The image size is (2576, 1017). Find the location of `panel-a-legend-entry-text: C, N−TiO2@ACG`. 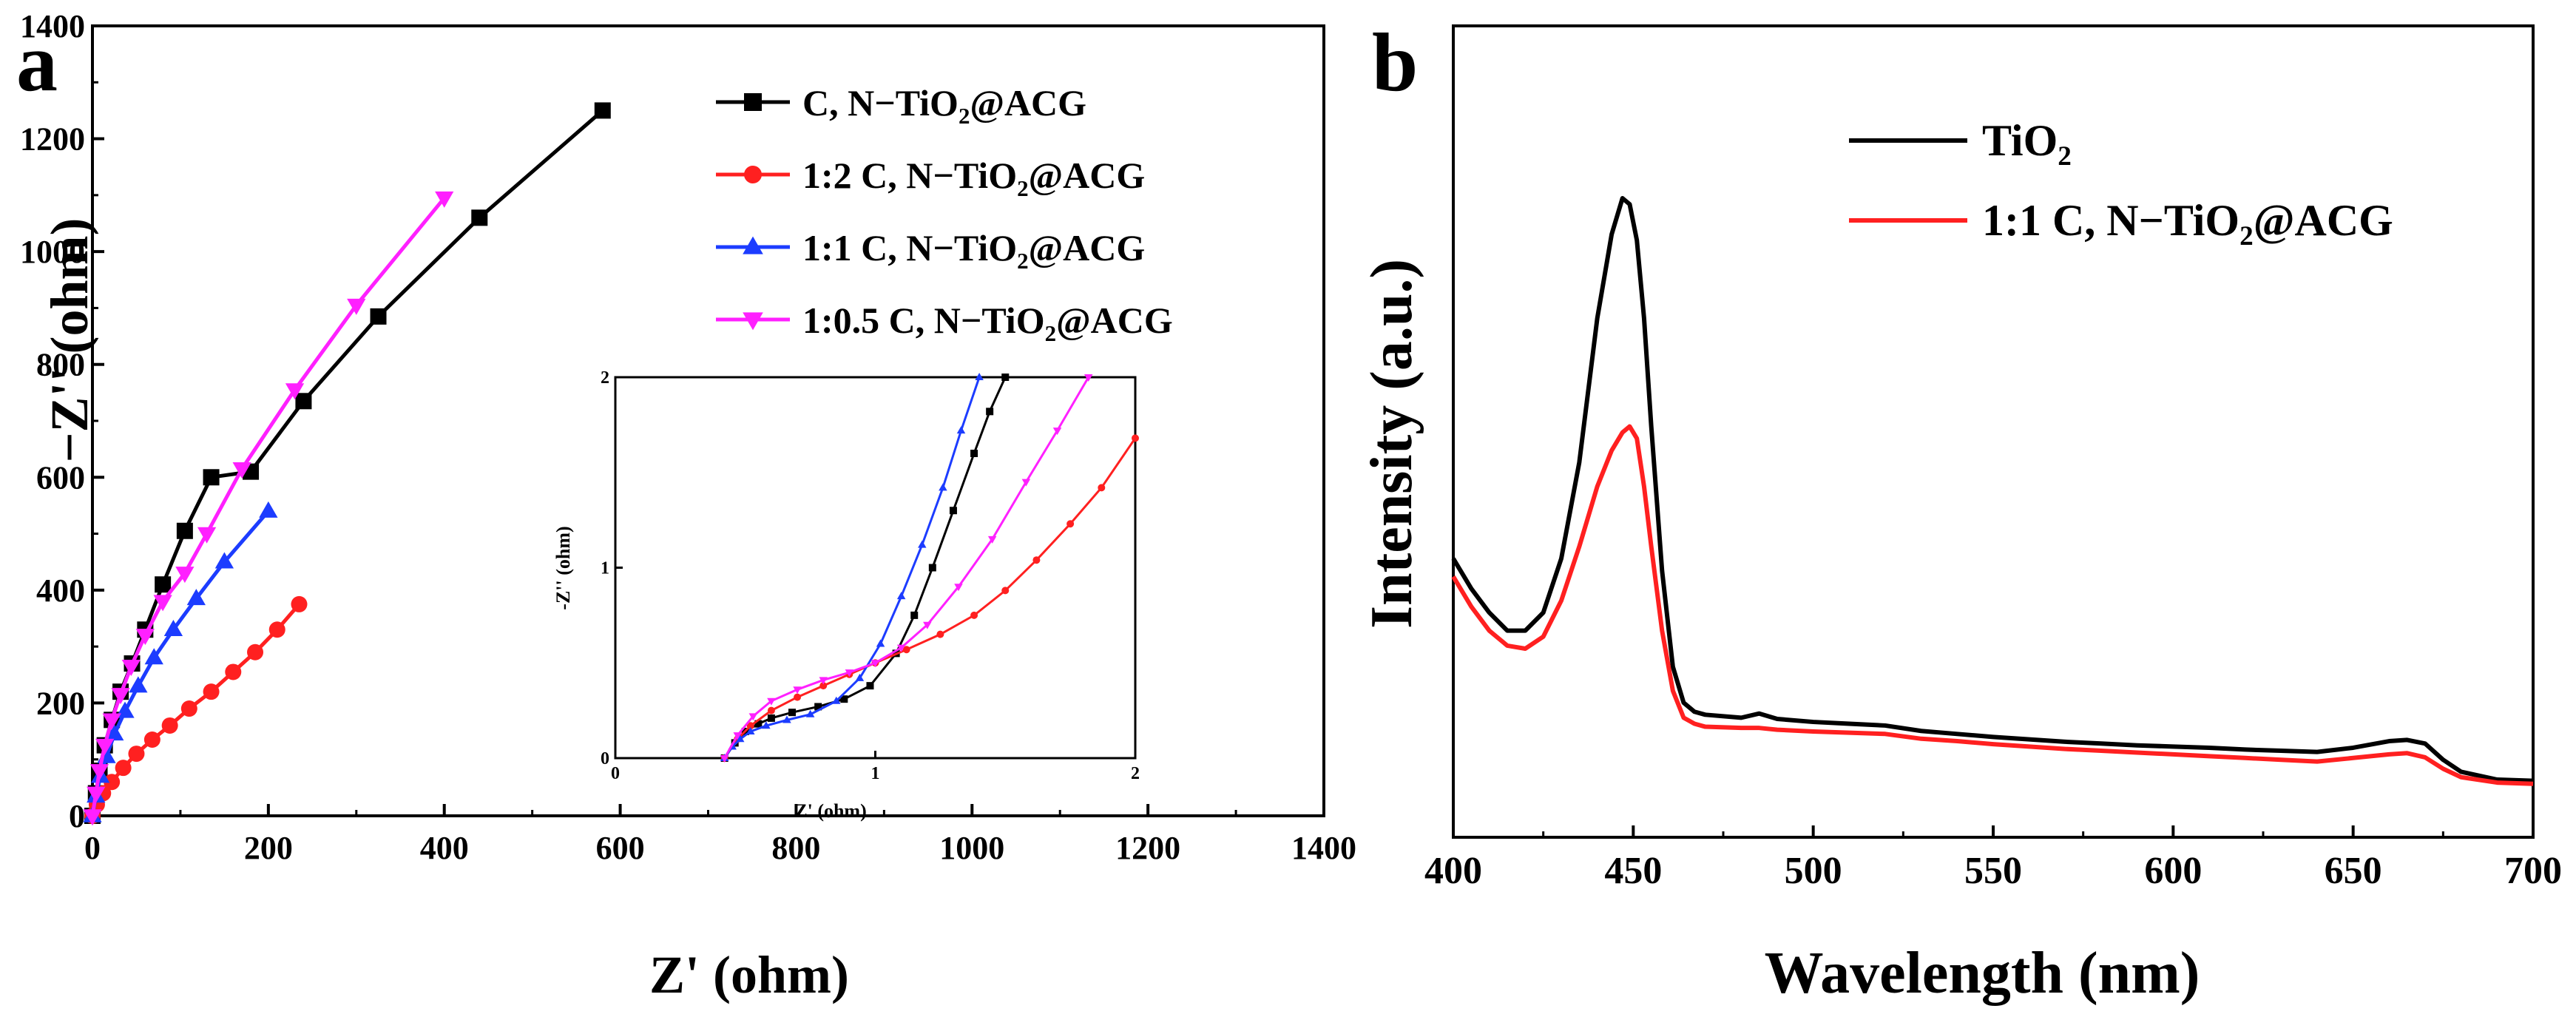

panel-a-legend-entry-text: C, N−TiO2@ACG is located at coordinates (944, 105).